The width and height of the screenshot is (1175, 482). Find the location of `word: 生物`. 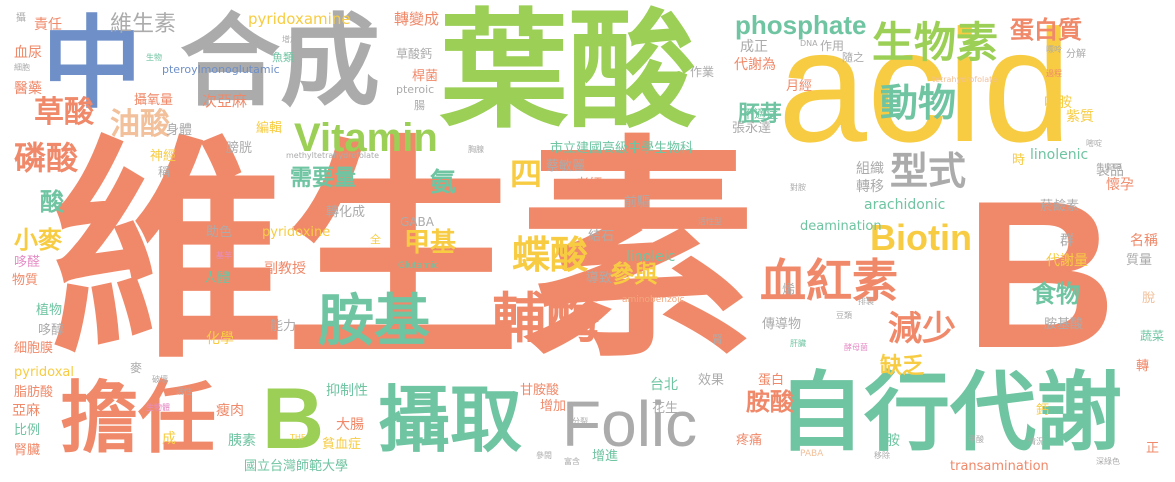

word: 生物 is located at coordinates (154, 57).